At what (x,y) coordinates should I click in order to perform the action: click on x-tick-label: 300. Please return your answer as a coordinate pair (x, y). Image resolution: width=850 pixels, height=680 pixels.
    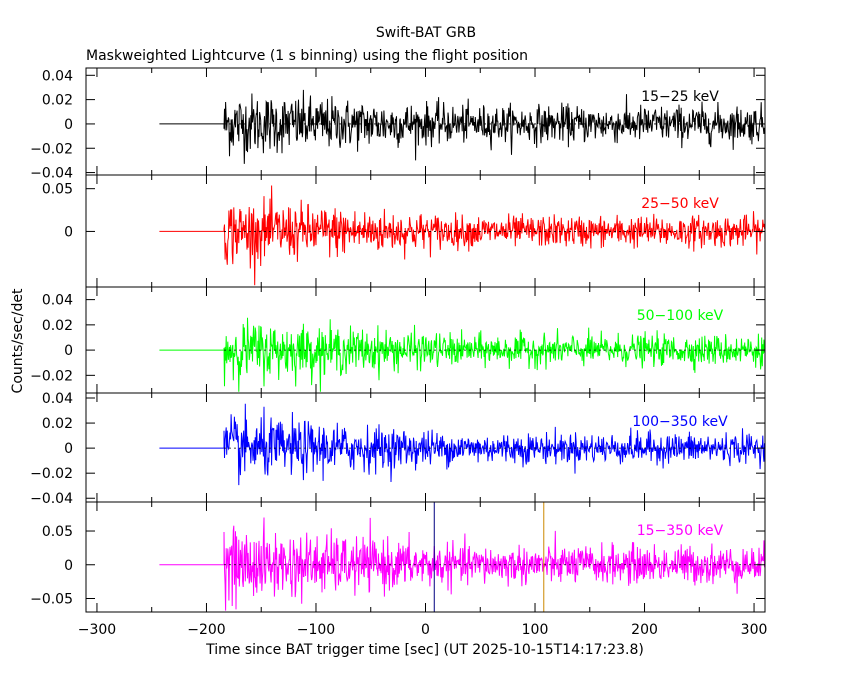
    Looking at the image, I should click on (754, 630).